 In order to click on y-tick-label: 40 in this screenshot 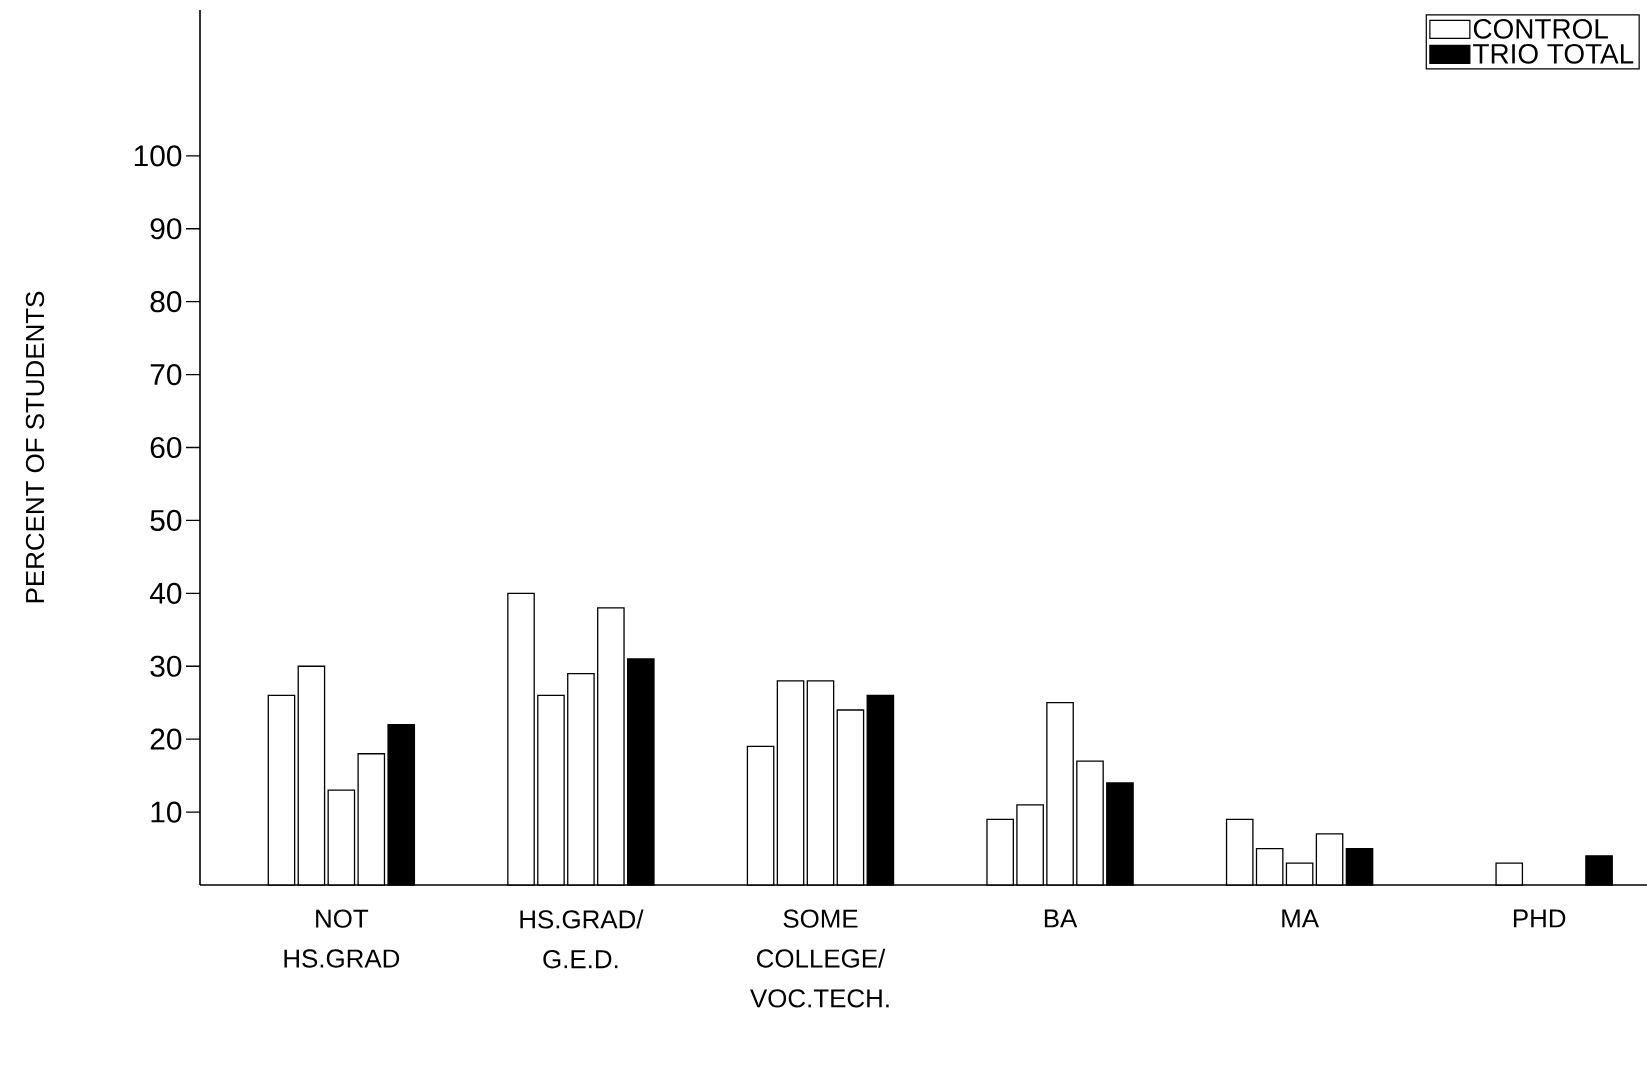, I will do `click(165, 593)`.